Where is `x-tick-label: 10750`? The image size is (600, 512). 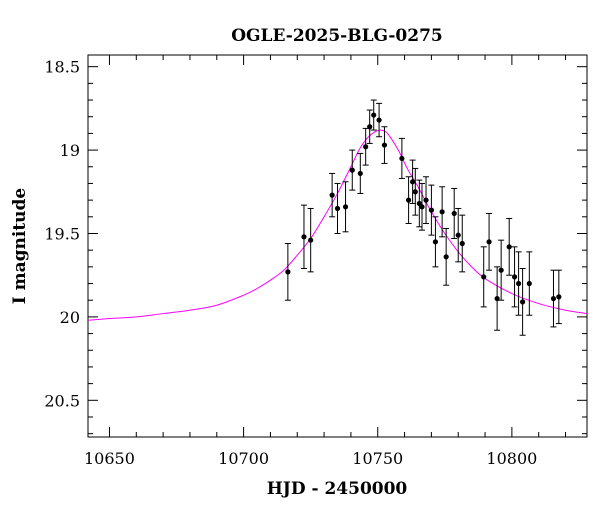 x-tick-label: 10750 is located at coordinates (377, 458).